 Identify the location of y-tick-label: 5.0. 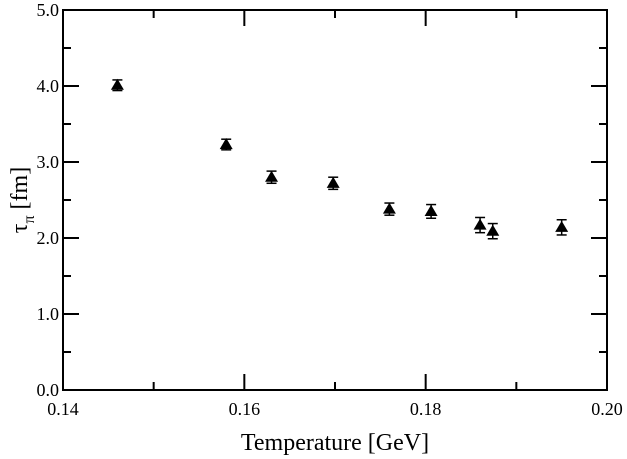
(48, 10).